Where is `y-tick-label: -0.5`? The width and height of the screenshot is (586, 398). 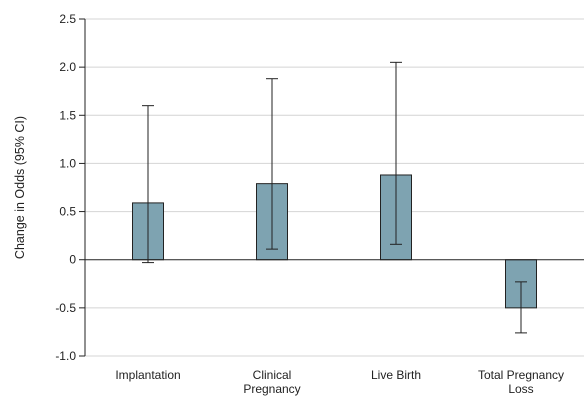
y-tick-label: -0.5 is located at coordinates (65, 308).